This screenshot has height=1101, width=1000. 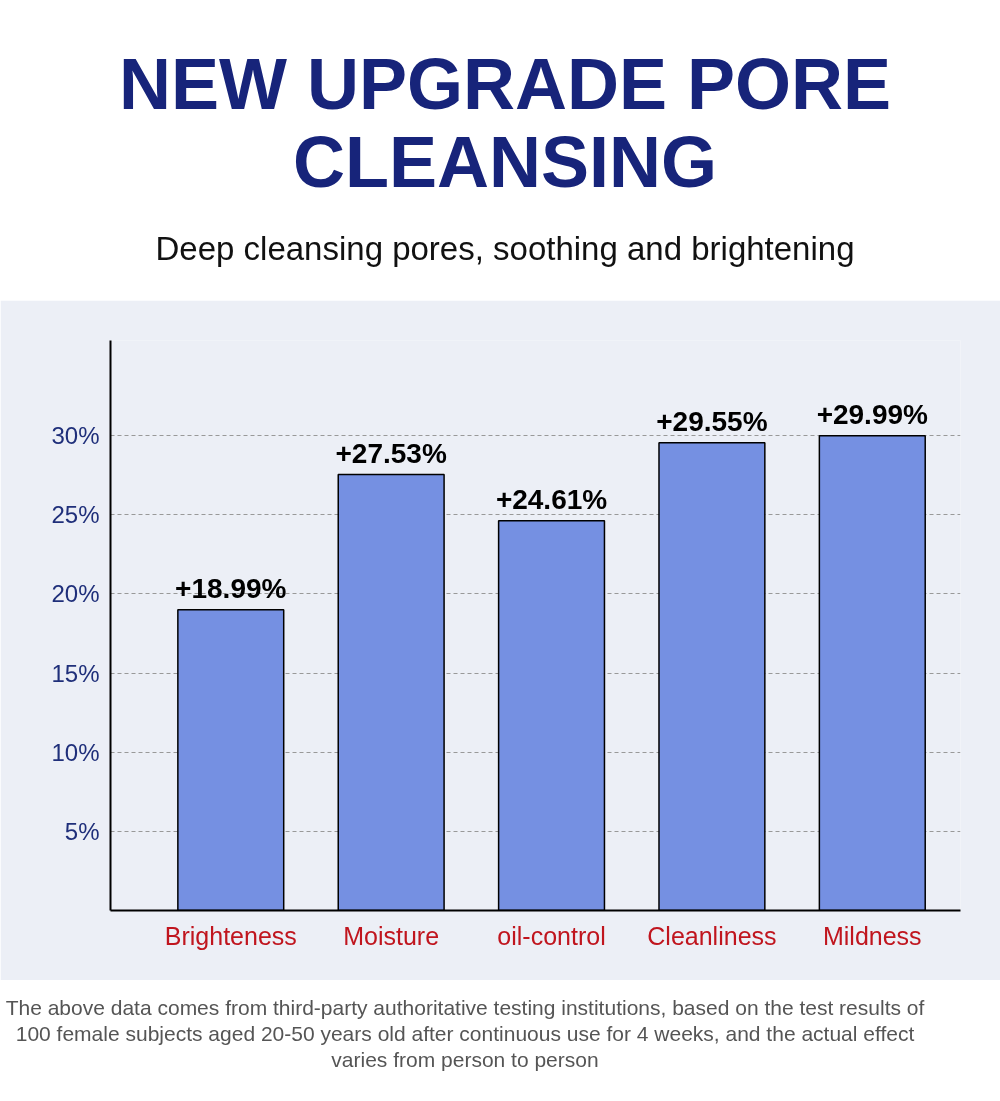 What do you see at coordinates (391, 935) in the screenshot?
I see `x-tick-label: Moisture` at bounding box center [391, 935].